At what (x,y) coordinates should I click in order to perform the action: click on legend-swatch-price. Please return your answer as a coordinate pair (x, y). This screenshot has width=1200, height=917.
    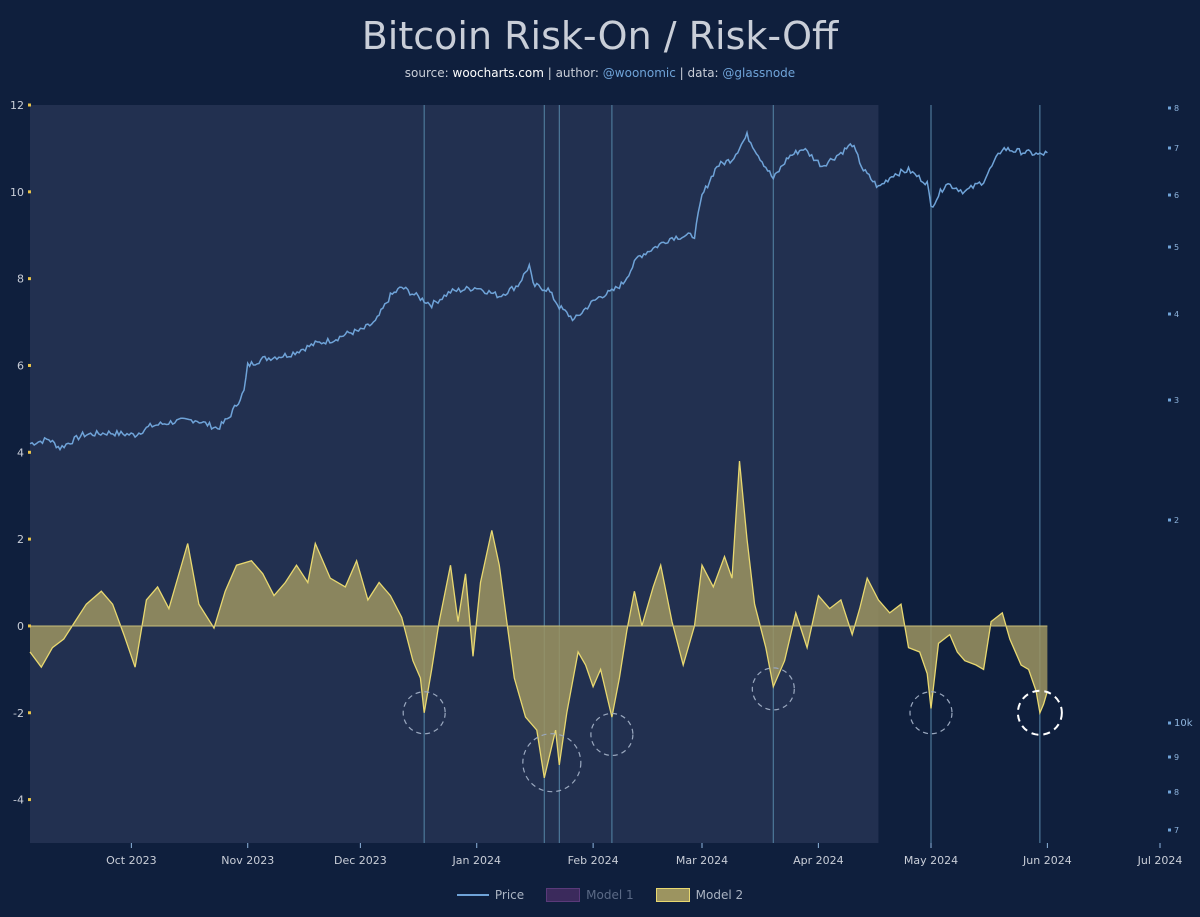
    Looking at the image, I should click on (472, 895).